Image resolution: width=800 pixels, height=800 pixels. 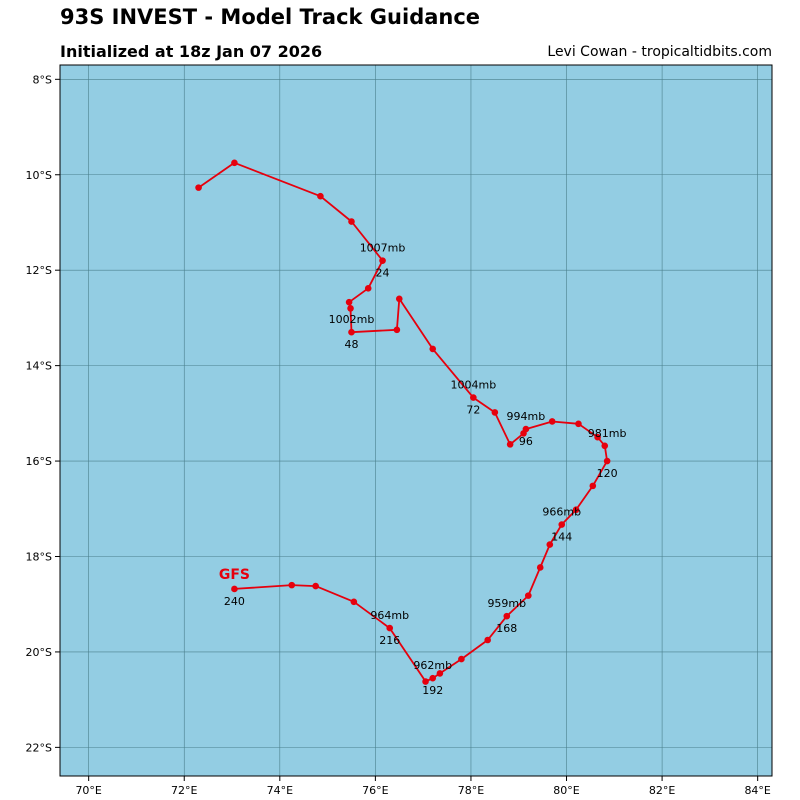 I want to click on pressure-label: 962mb, so click(x=432, y=665).